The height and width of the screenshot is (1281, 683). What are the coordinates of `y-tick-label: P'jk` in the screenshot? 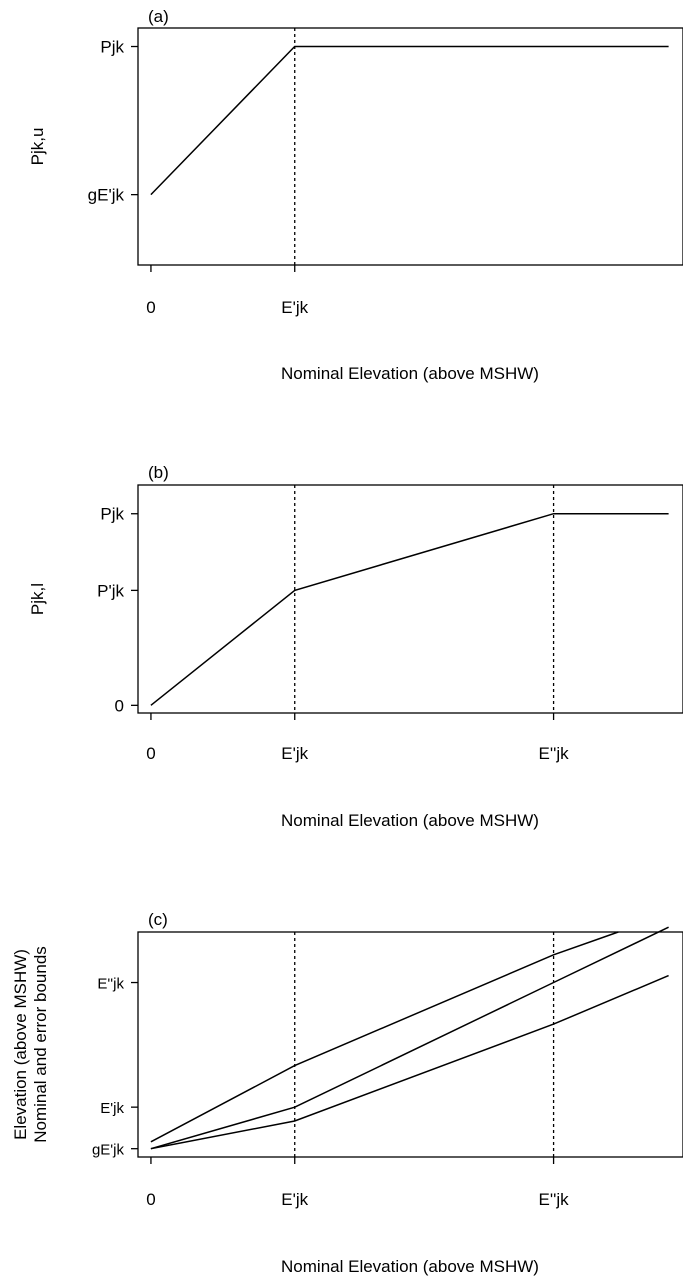 It's located at (110, 590).